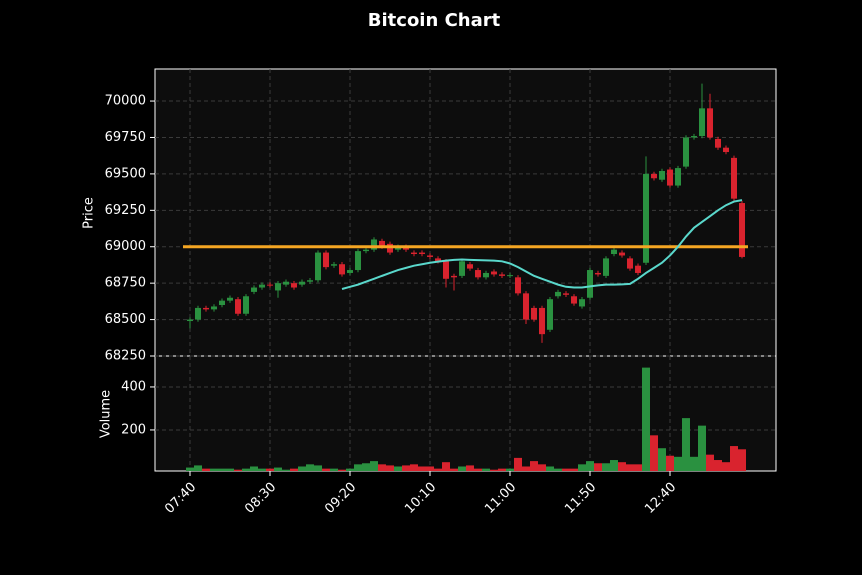 The width and height of the screenshot is (862, 575). What do you see at coordinates (580, 498) in the screenshot?
I see `x-tick-label: 11:50` at bounding box center [580, 498].